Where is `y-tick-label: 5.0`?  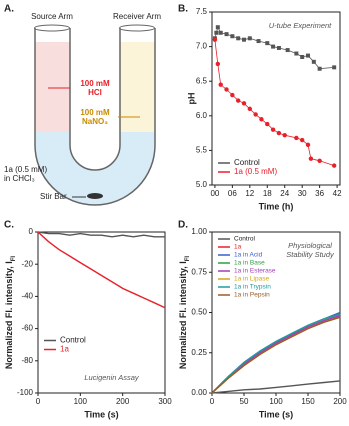
y-tick-label: 5.0 is located at coordinates (202, 184).